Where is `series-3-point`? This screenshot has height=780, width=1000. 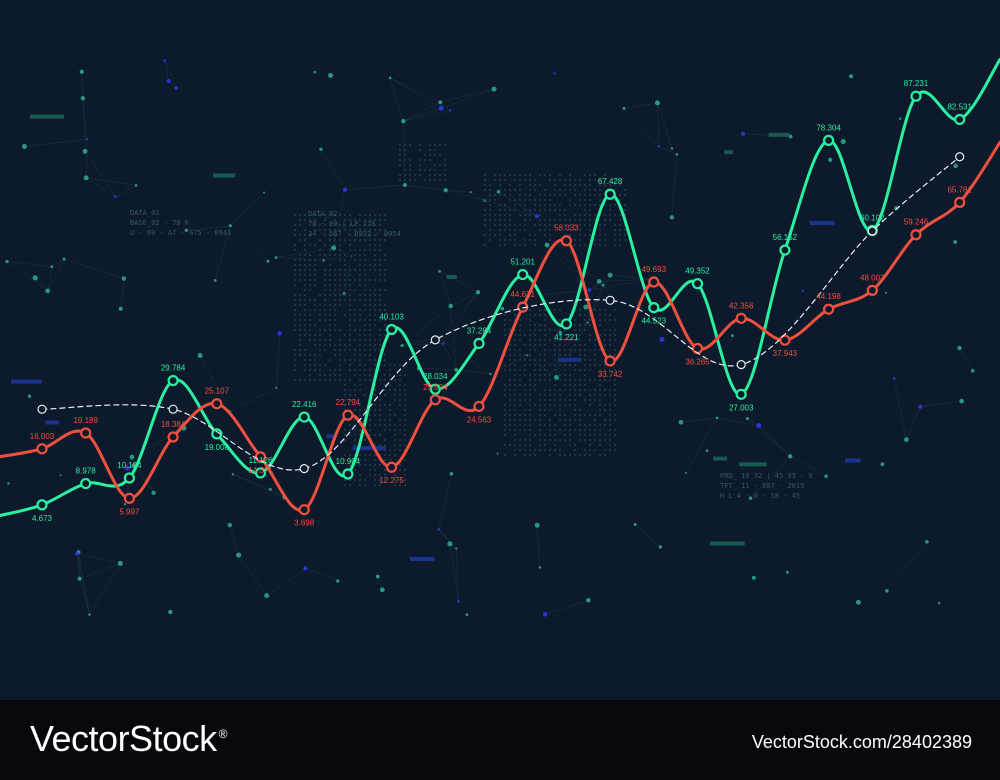 series-3-point is located at coordinates (960, 157).